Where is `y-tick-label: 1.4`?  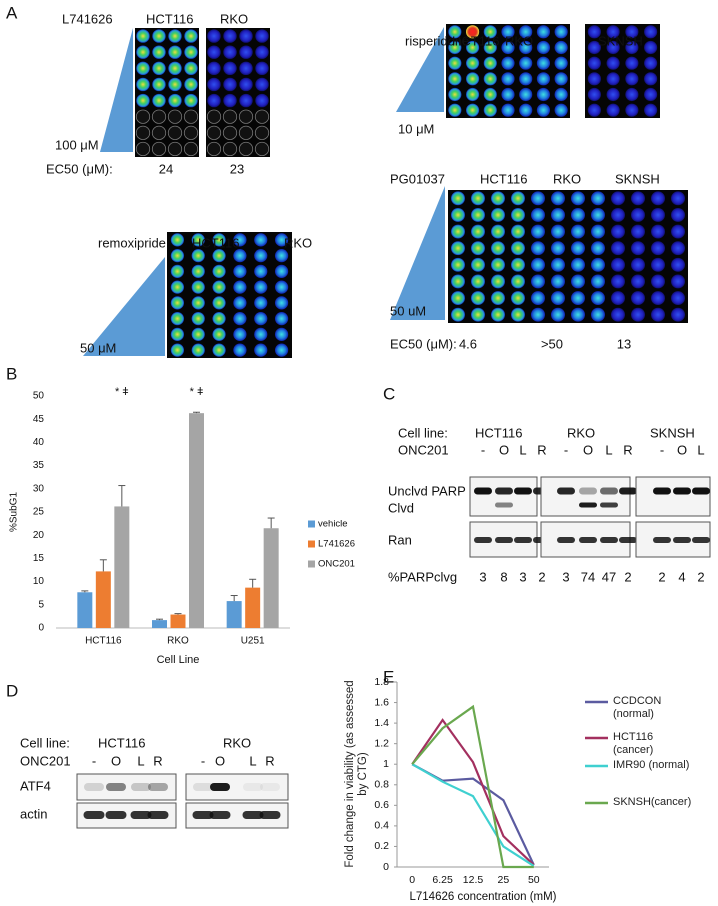
y-tick-label: 1.4 is located at coordinates (381, 723).